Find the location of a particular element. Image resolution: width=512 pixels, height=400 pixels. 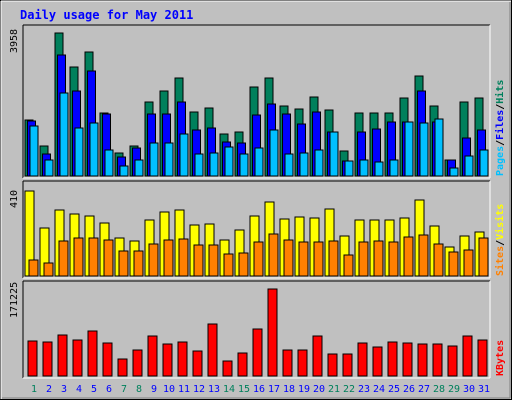

x-tick-label-day-8: 8 is located at coordinates (139, 389).